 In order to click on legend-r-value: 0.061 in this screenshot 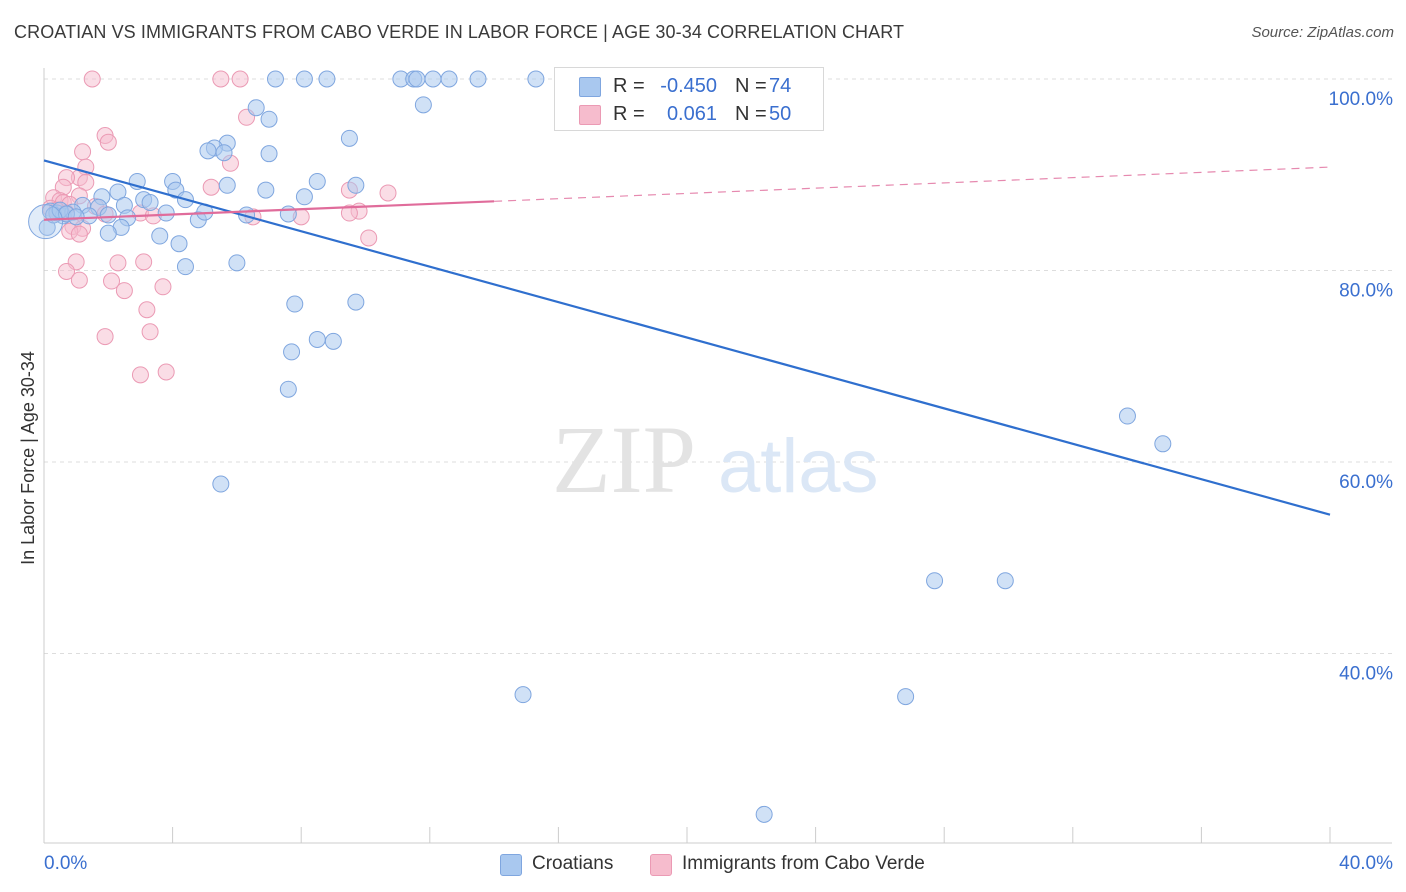, I will do `click(691, 114)`.